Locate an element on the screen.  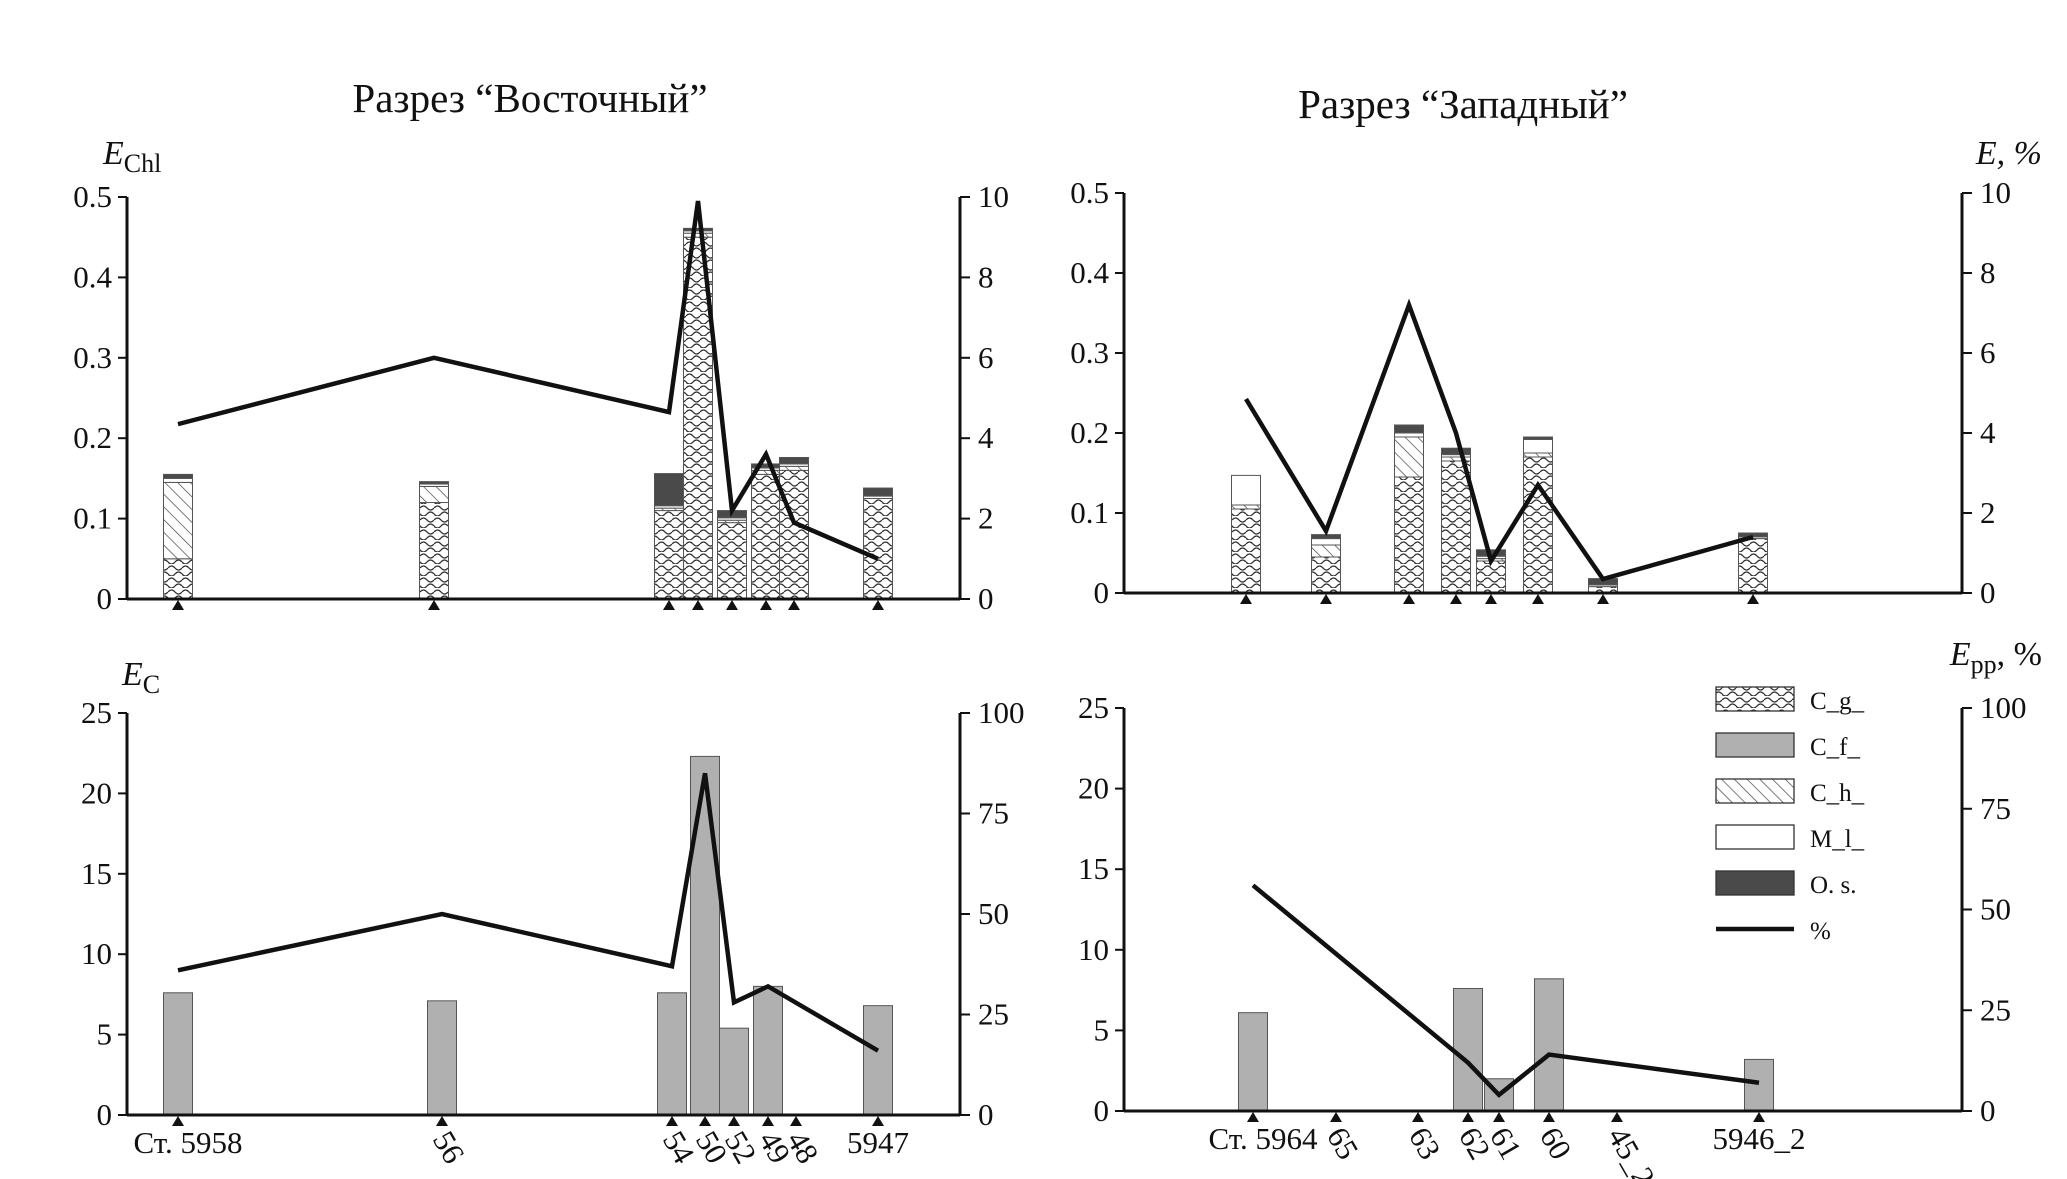
x-tick-label: 60 is located at coordinates (1556, 1143).